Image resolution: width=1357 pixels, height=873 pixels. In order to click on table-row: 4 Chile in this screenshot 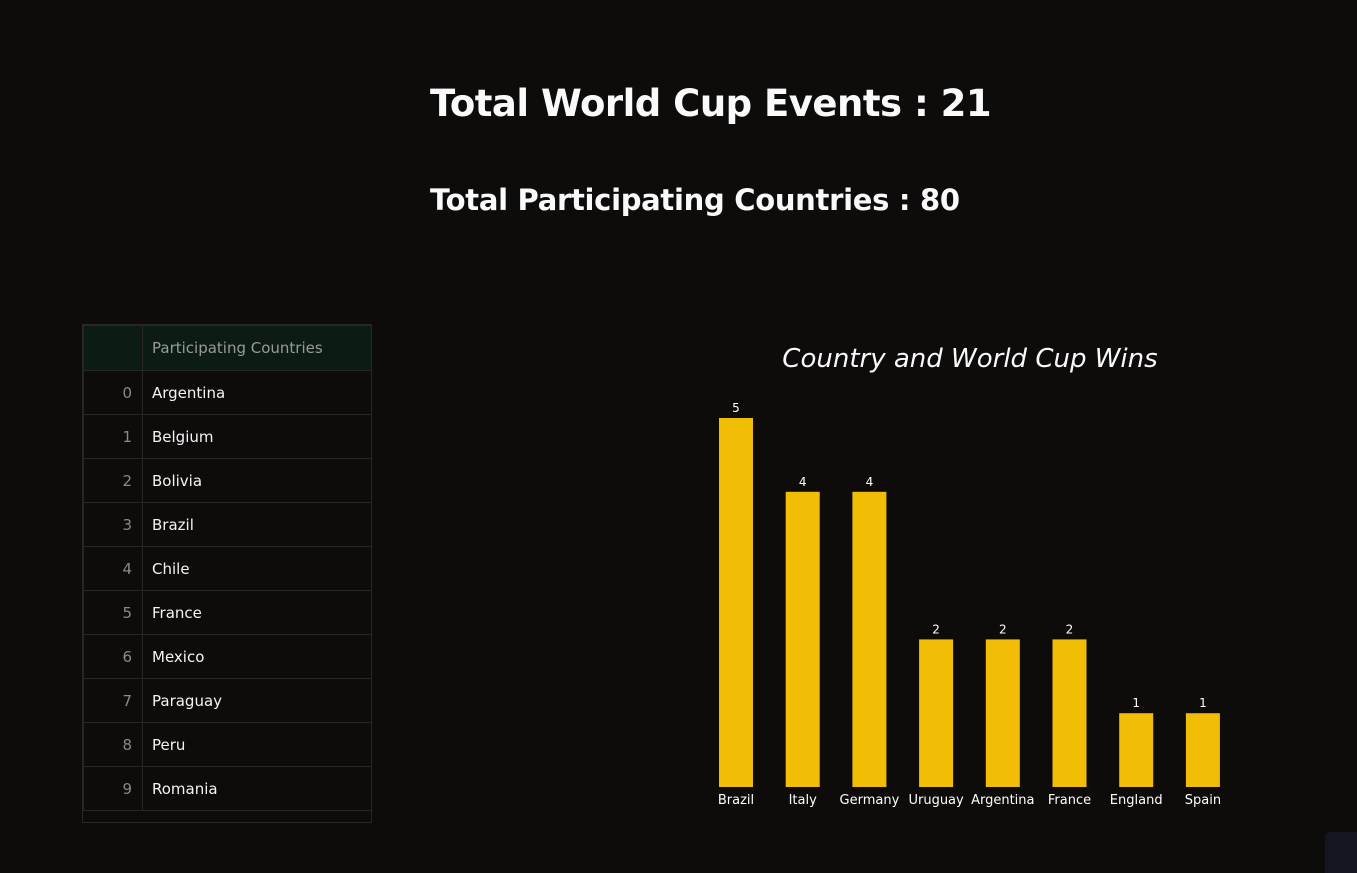, I will do `click(227, 568)`.